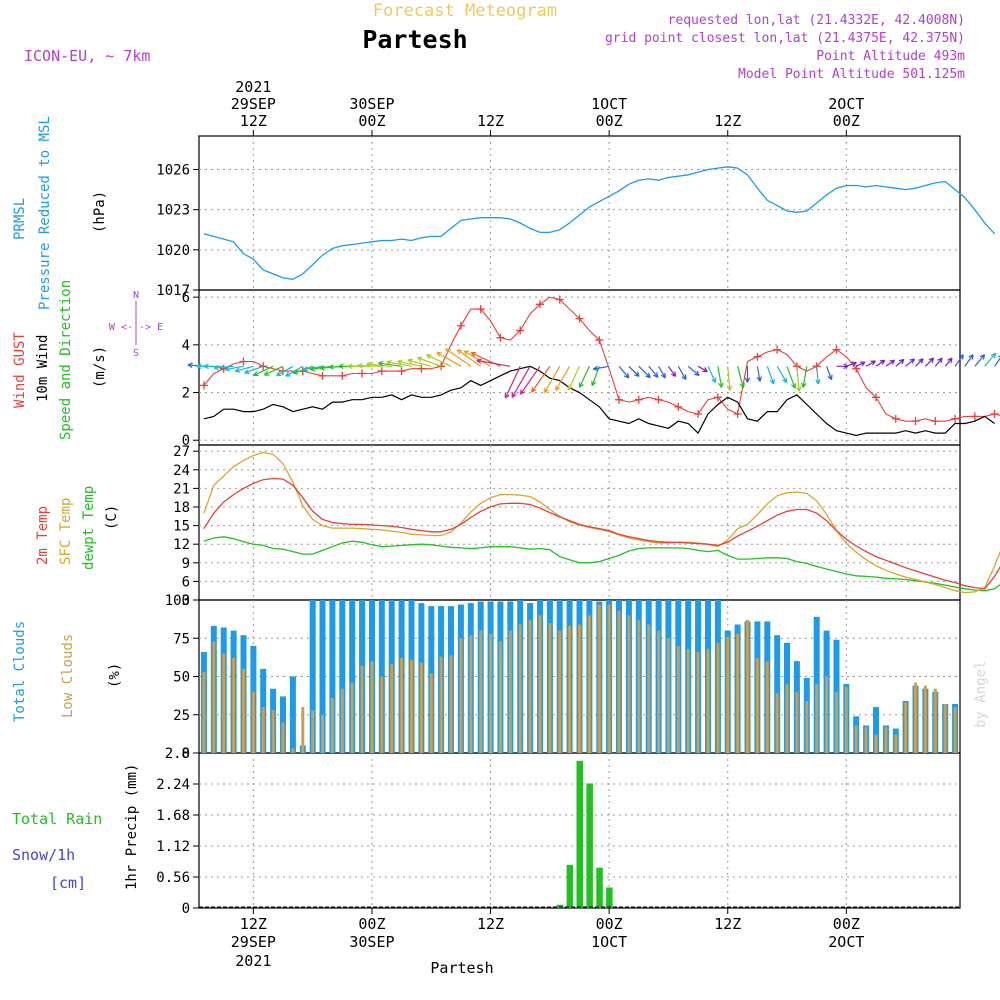  I want to click on y-tick-label: 9, so click(186, 564).